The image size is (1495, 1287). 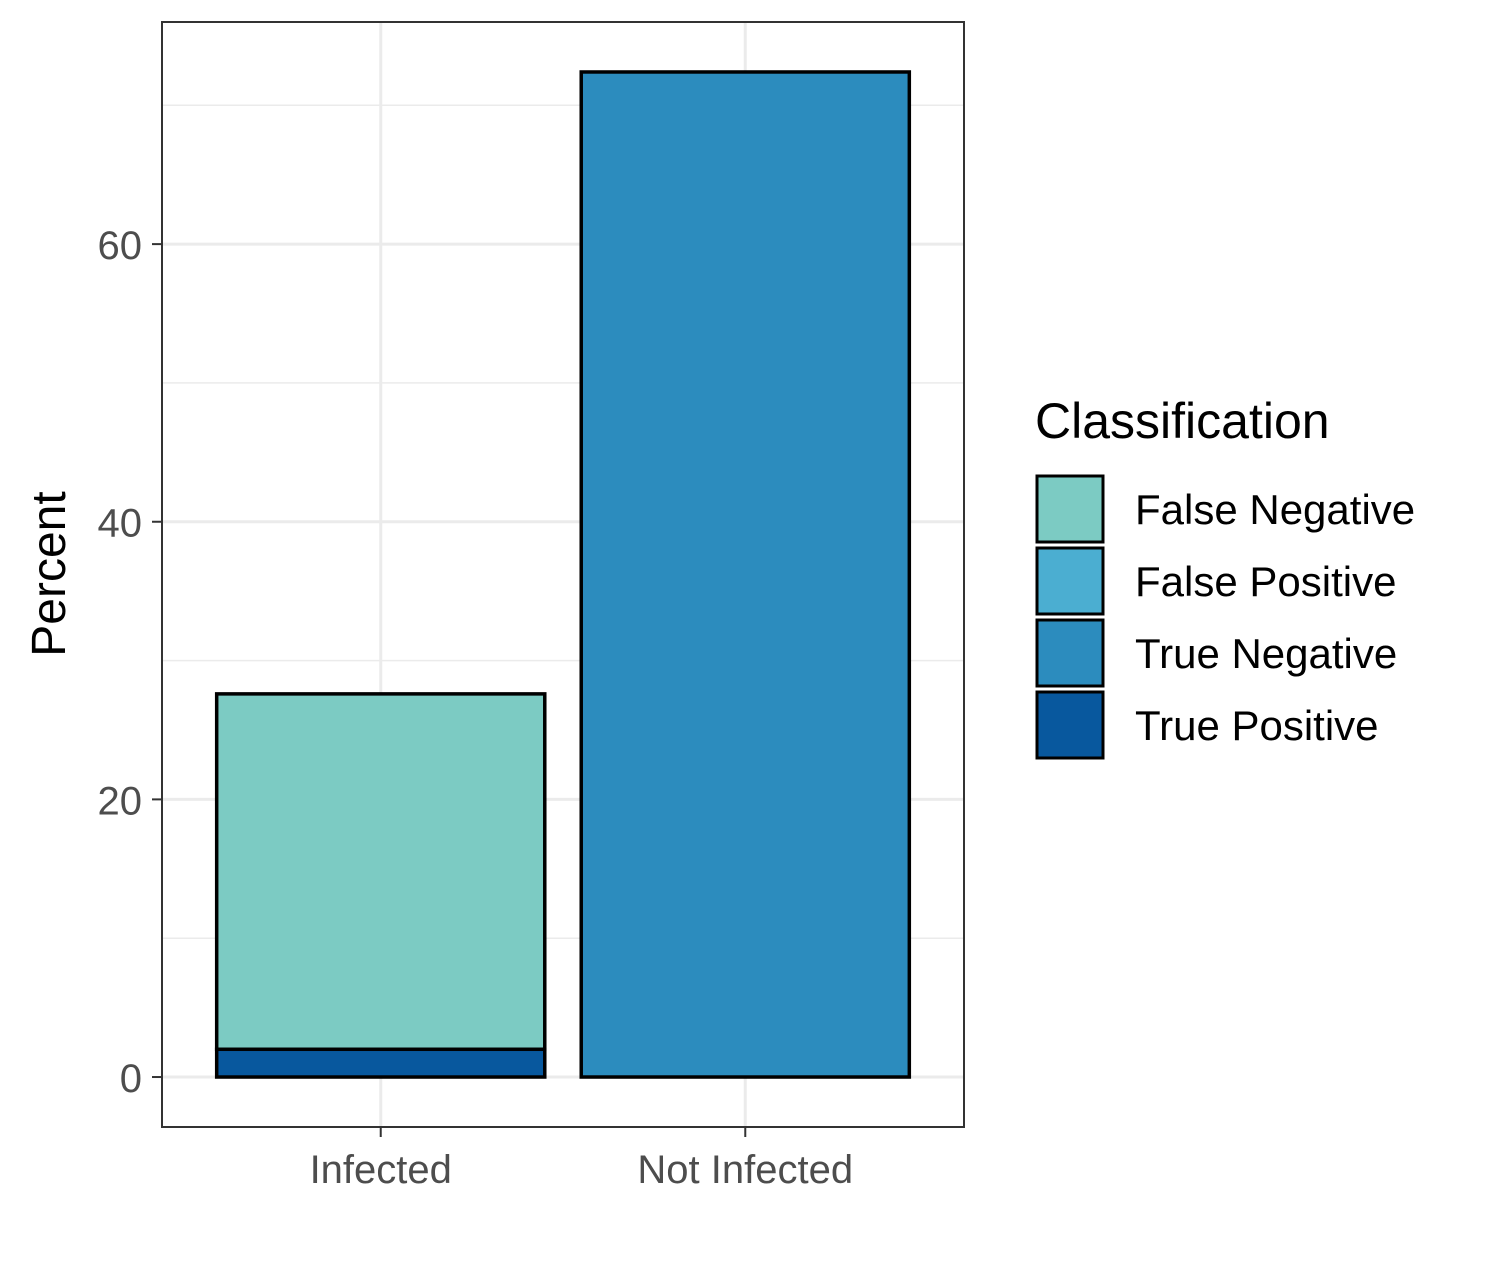 I want to click on x-tick-label: Infected, so click(x=381, y=1170).